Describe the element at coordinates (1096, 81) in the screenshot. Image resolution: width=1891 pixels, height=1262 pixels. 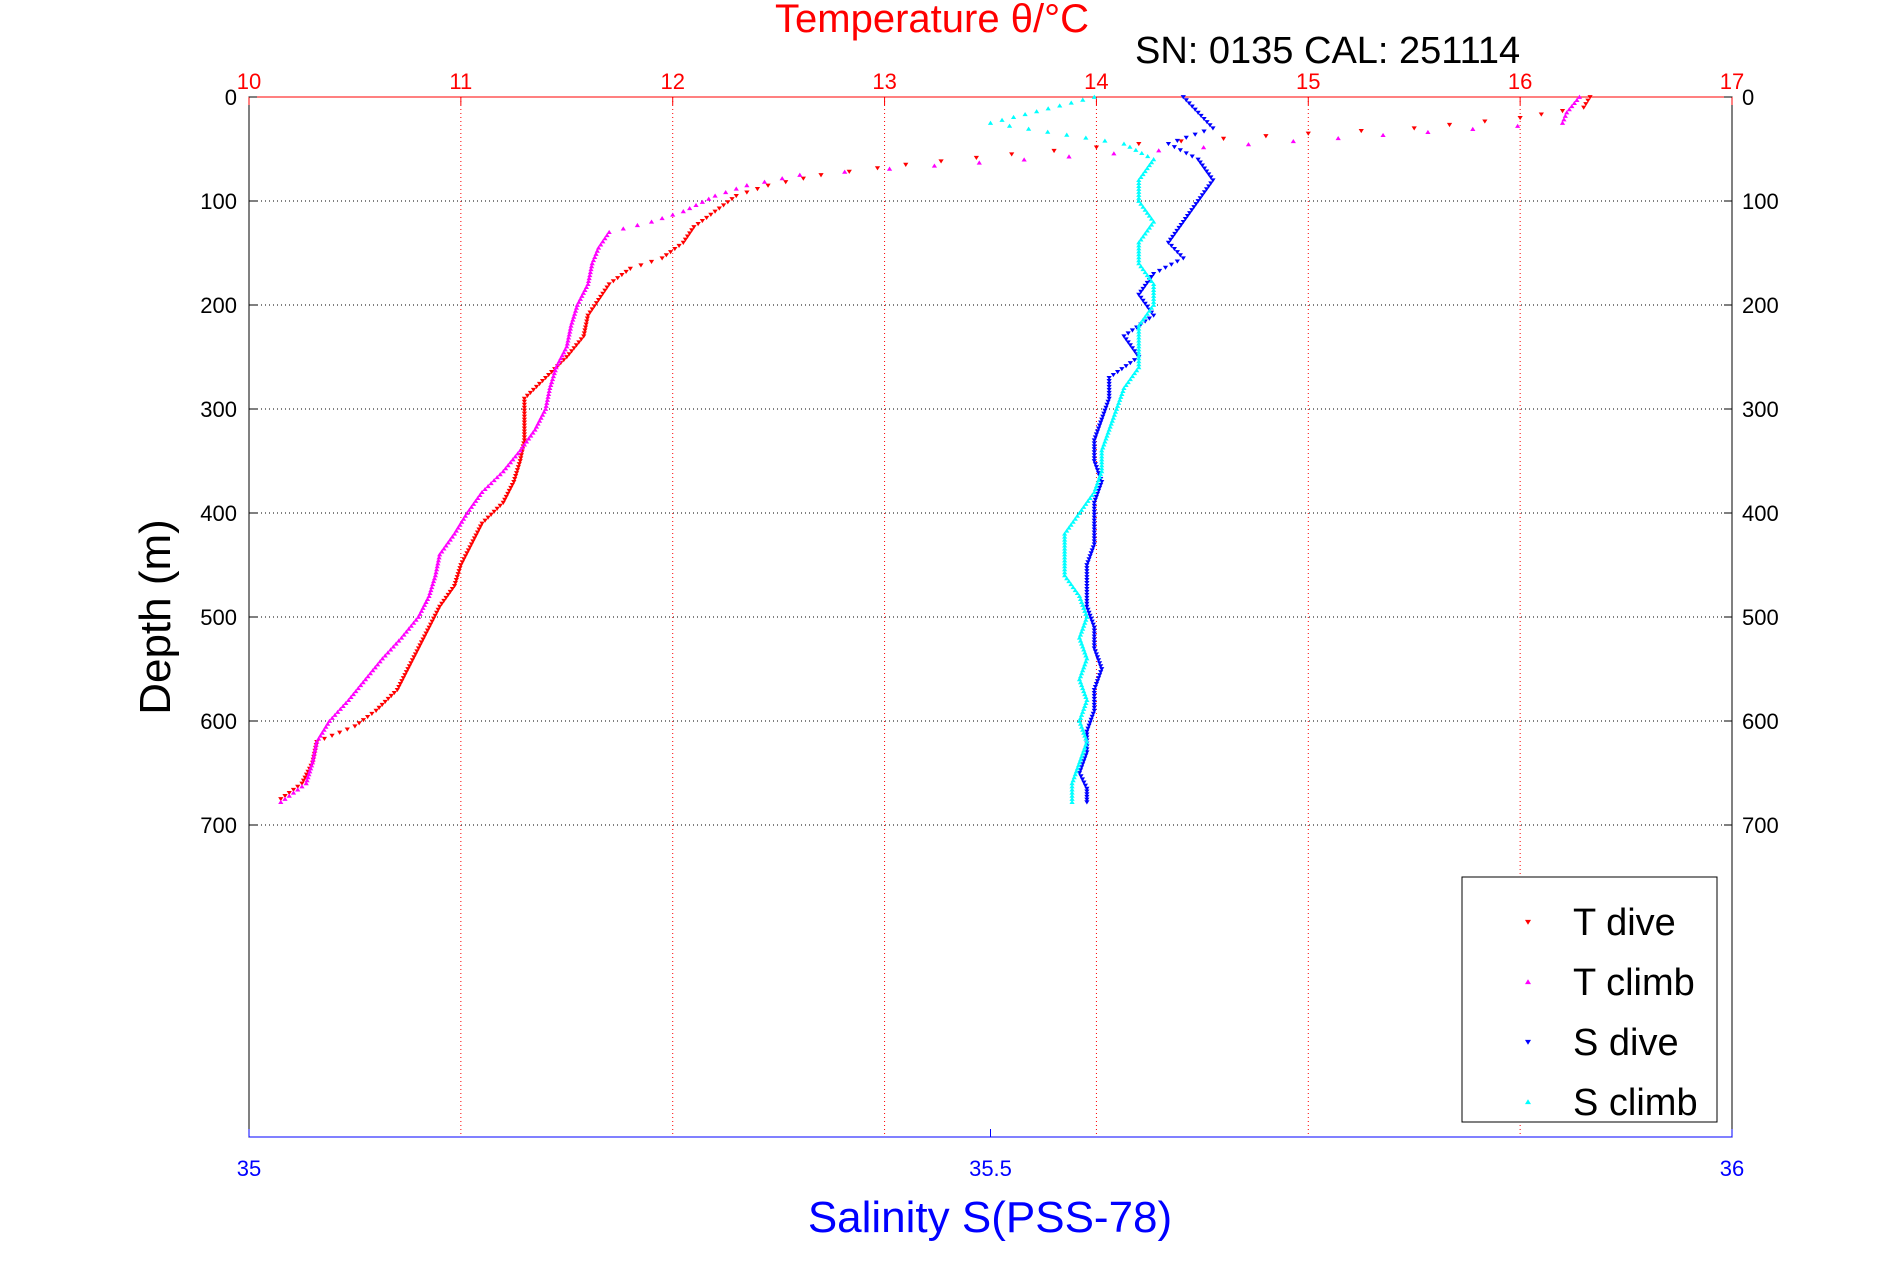
I see `top-tick-label: 14` at that location.